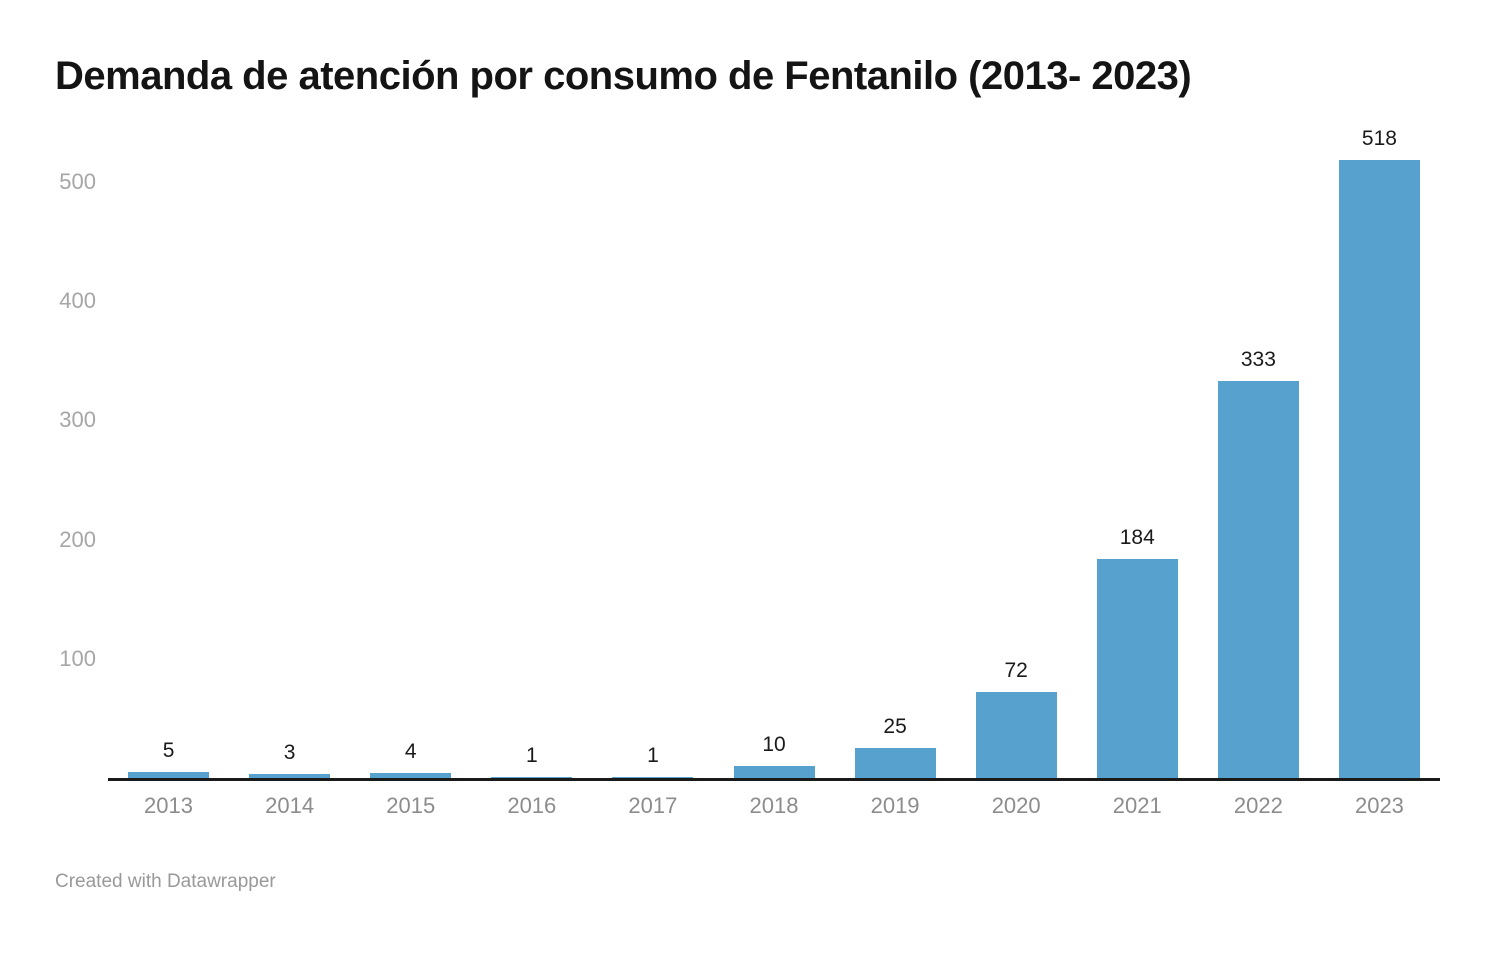 The width and height of the screenshot is (1498, 960). Describe the element at coordinates (169, 805) in the screenshot. I see `x-tick-label-2013: 2013` at that location.